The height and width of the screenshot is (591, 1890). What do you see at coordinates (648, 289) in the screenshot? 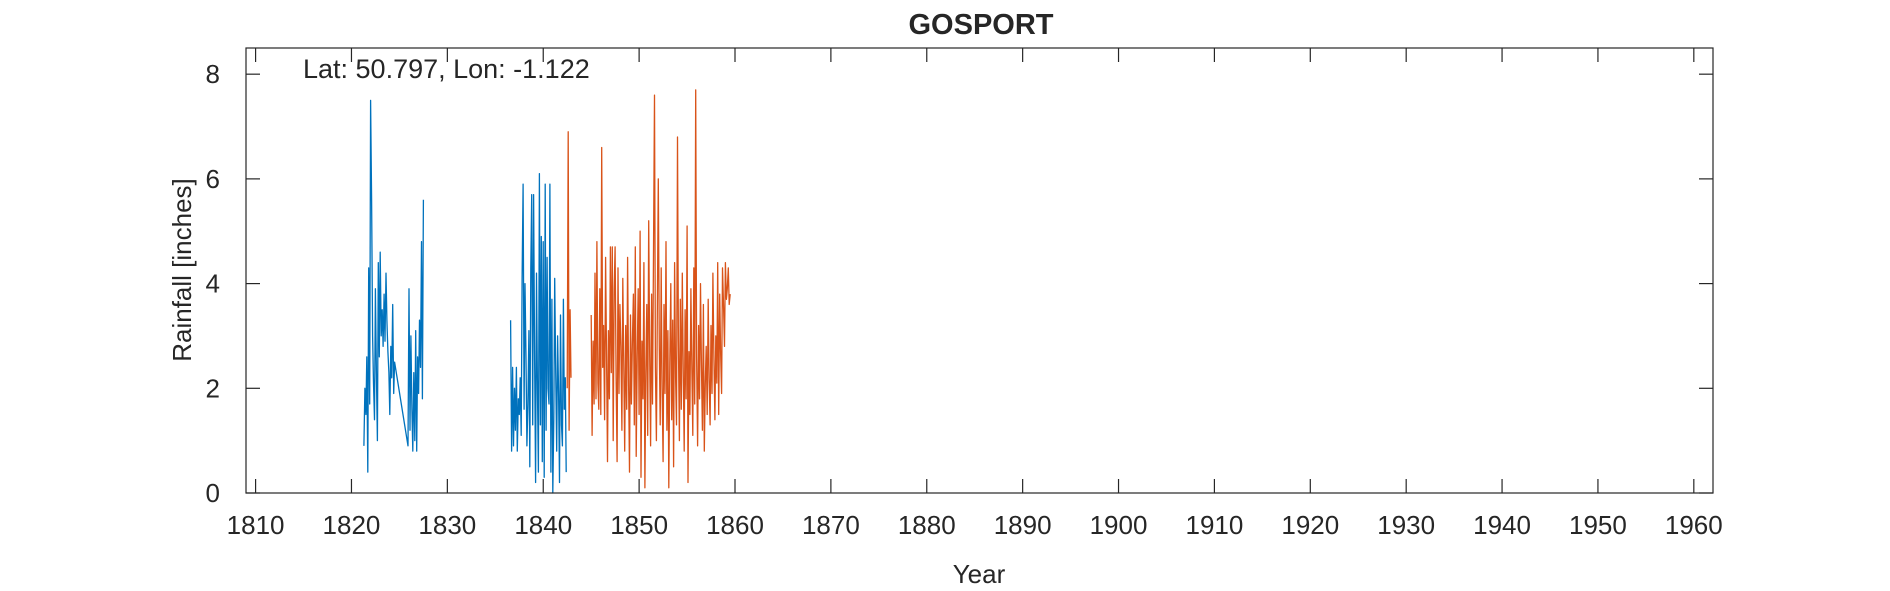
I see `series-2-line` at bounding box center [648, 289].